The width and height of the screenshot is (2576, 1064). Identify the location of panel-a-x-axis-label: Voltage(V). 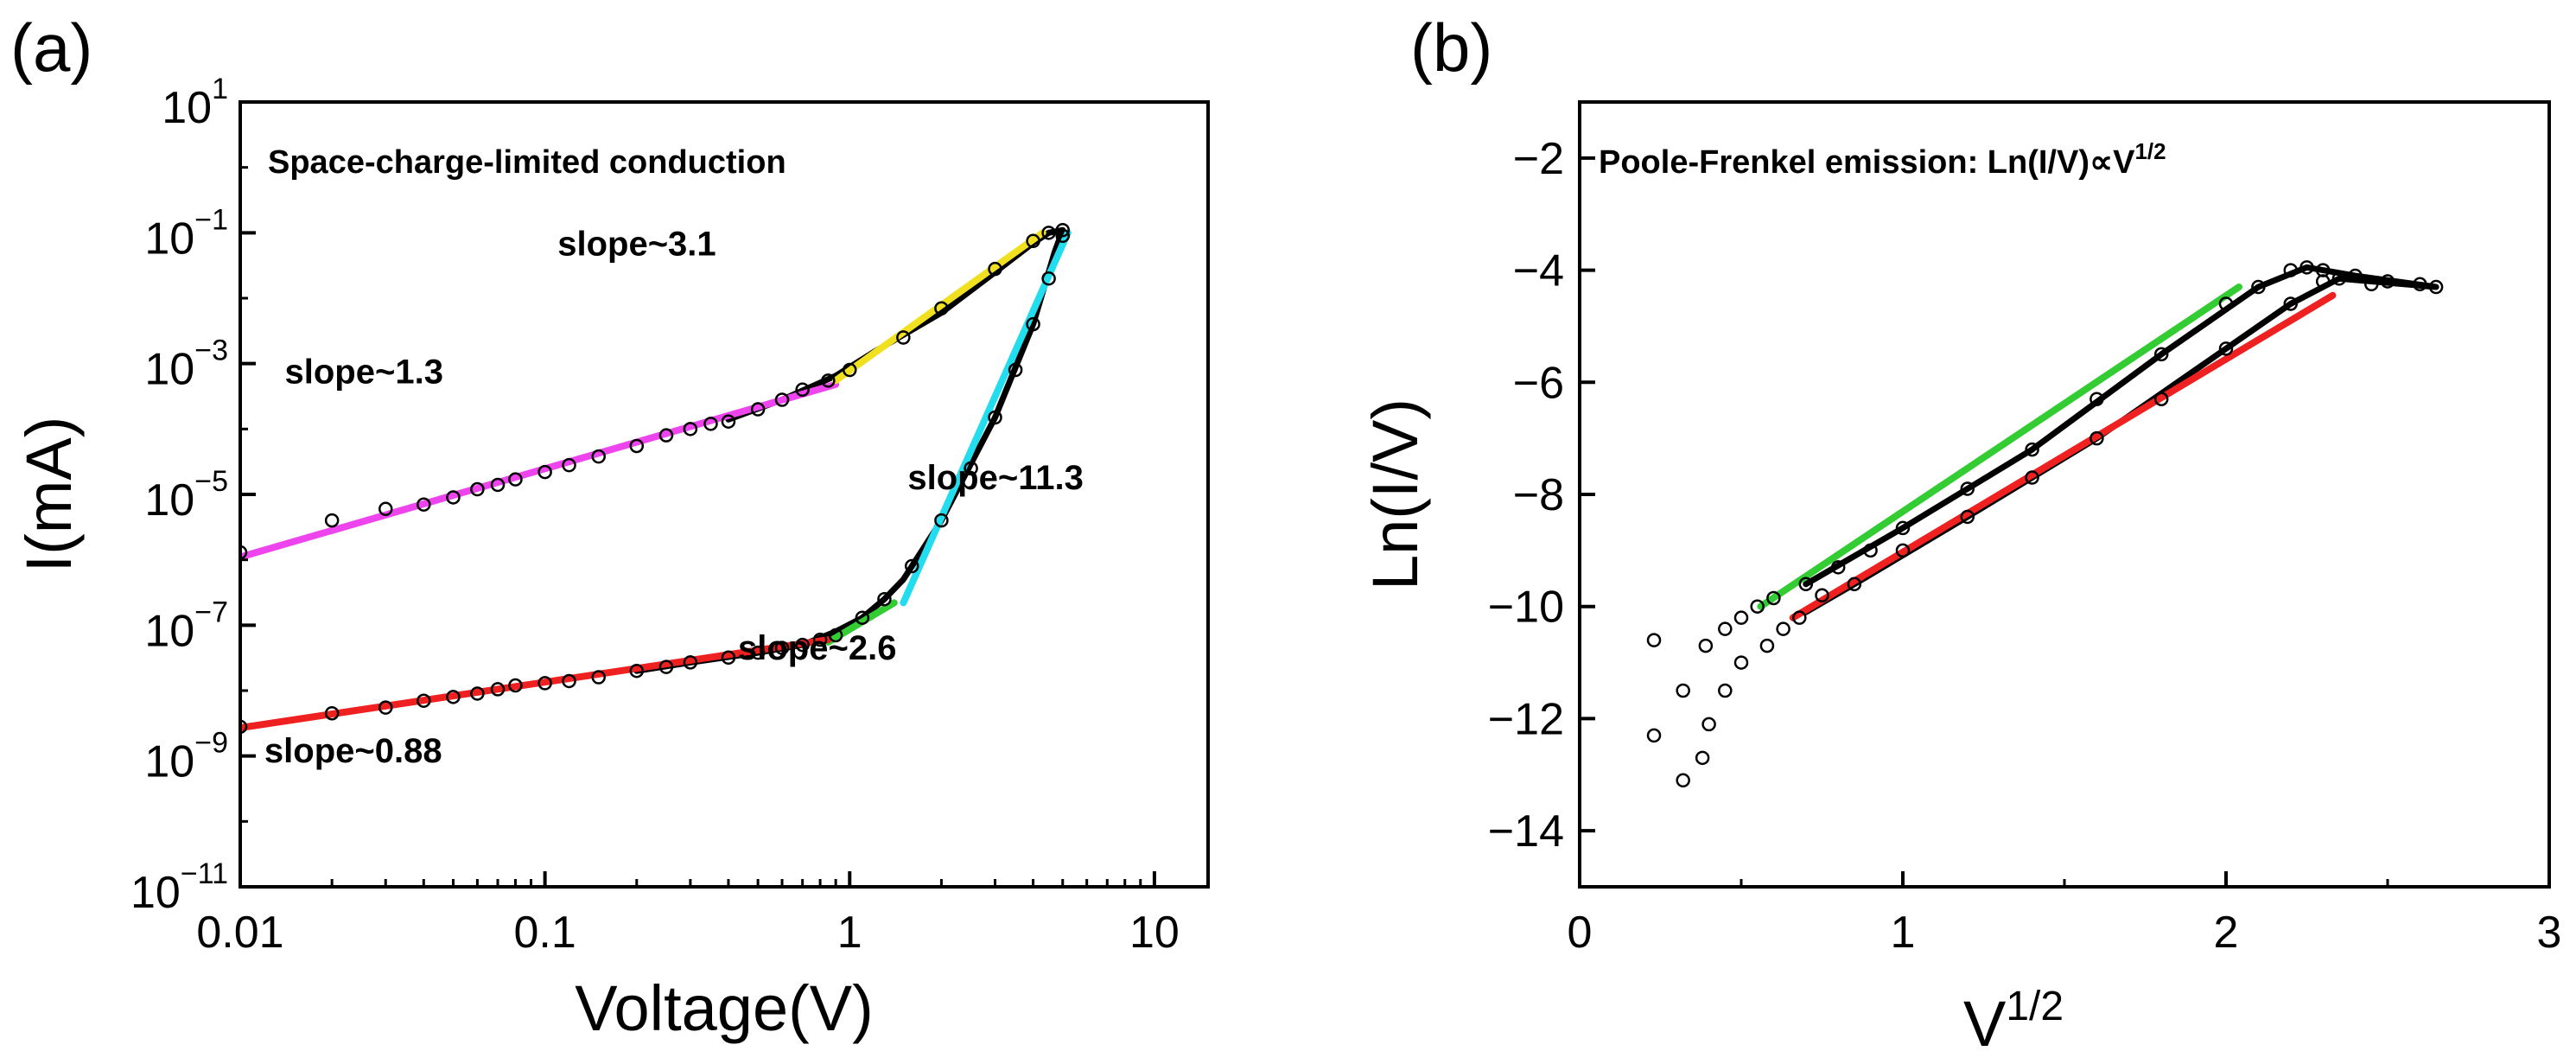
(724, 1008).